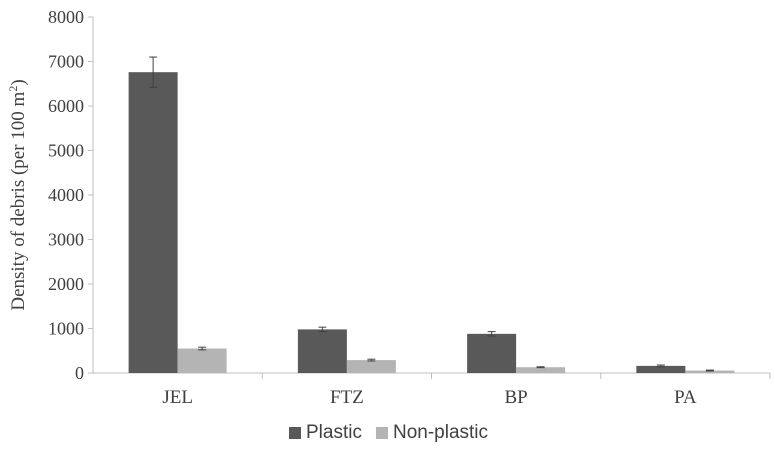 The width and height of the screenshot is (774, 451). Describe the element at coordinates (66, 240) in the screenshot. I see `y-tick-label: 3000` at that location.